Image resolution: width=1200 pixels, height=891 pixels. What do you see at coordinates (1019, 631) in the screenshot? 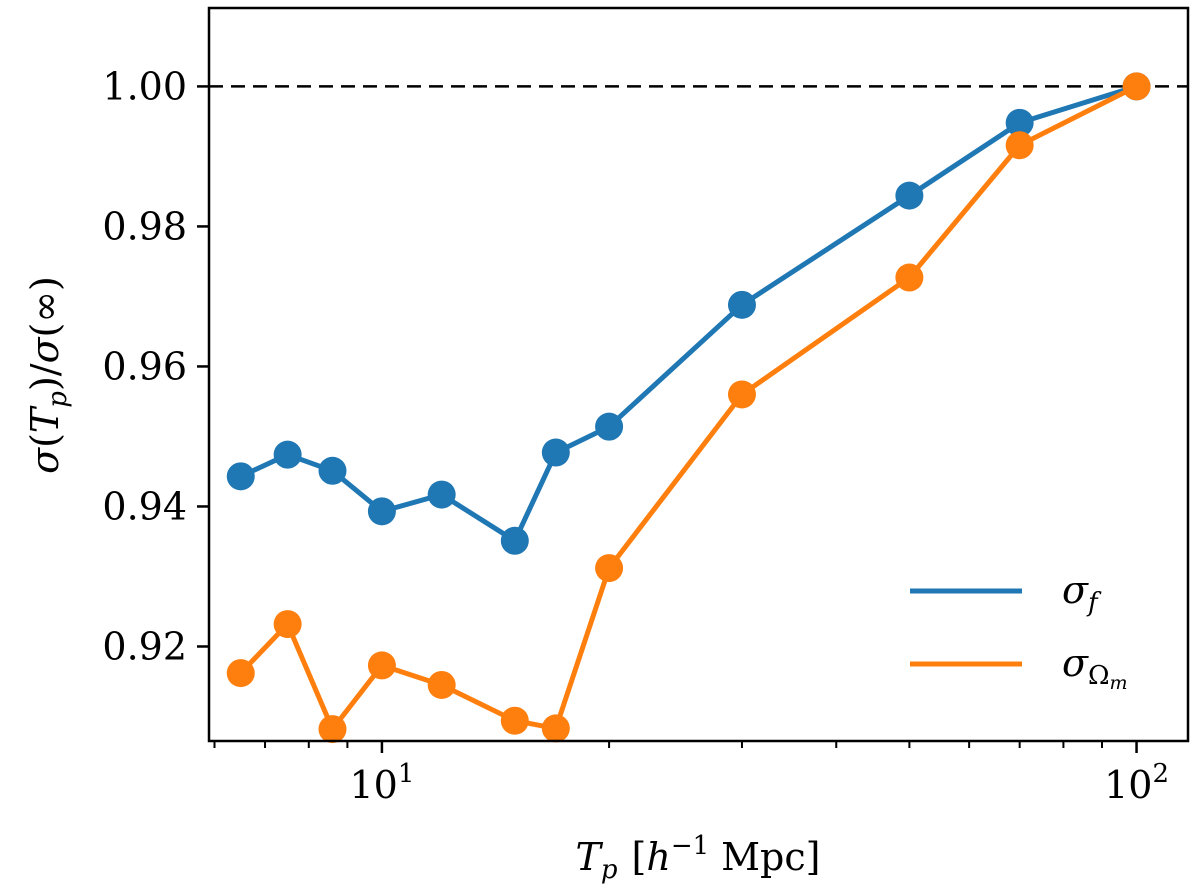
I see `legend: σf σΩm` at bounding box center [1019, 631].